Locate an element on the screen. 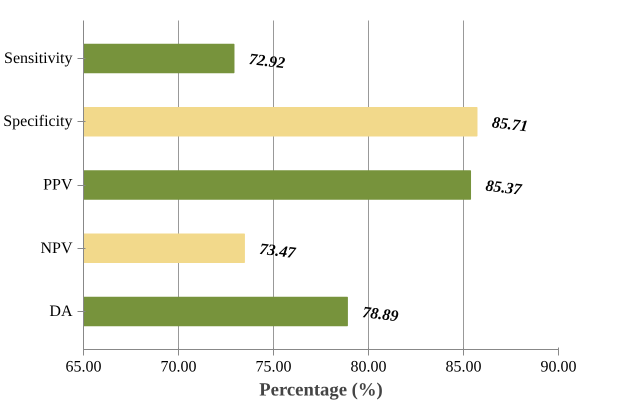  y-tick-label: DA is located at coordinates (61, 311).